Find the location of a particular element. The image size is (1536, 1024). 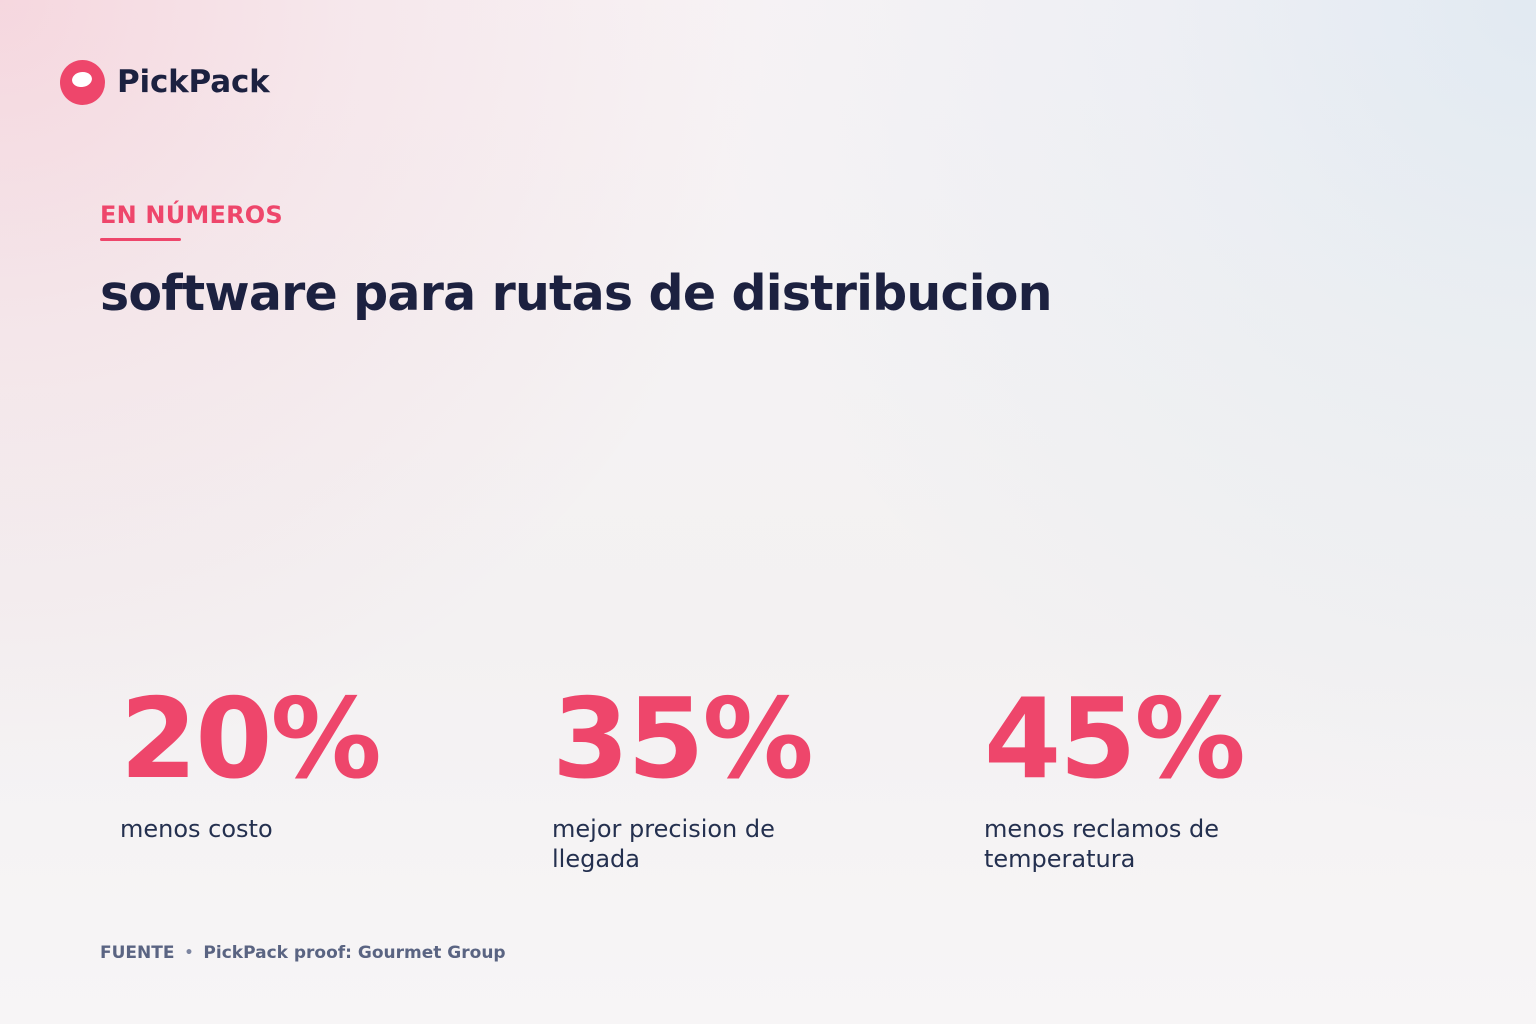

source-line: FUENTE • PickPack proof: Gourmet Group is located at coordinates (303, 953).